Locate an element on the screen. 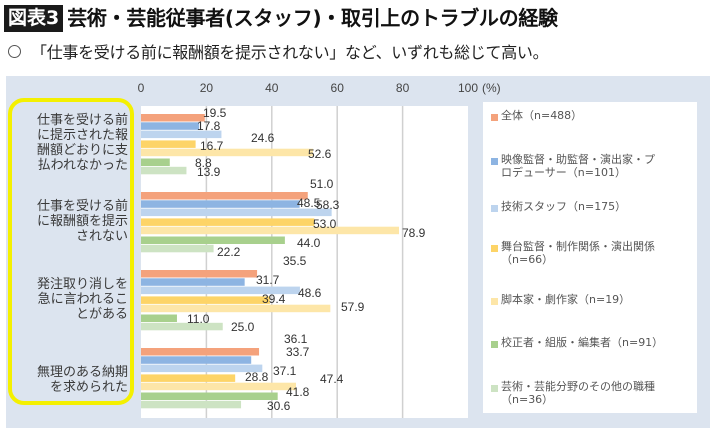 The height and width of the screenshot is (433, 710). figure-header: 図表3 芸術・芸能従事者(スタッフ)・取引上のトラブルの経験 is located at coordinates (281, 18).